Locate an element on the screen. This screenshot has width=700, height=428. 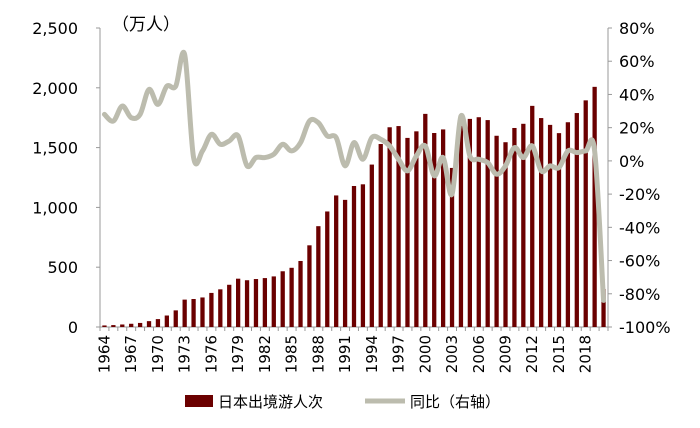
x-tick-label: 2012 is located at coordinates (532, 354).